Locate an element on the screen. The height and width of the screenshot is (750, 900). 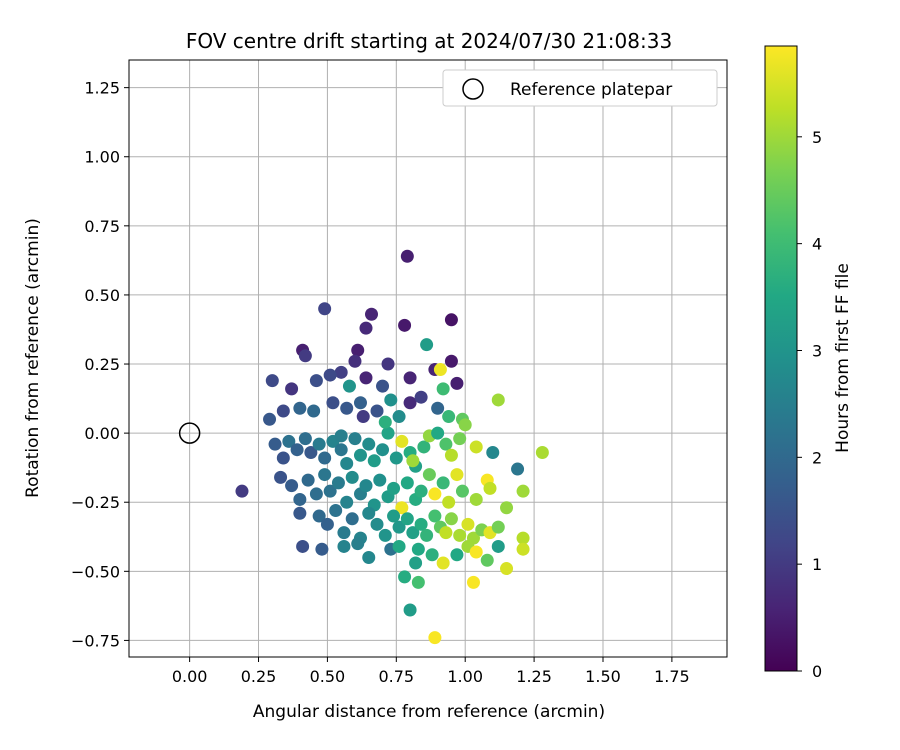
x-axis-ticks: 0.00 0.25 0.50 0.75 1.00 1.25 1.50 1.75 is located at coordinates (431, 671).